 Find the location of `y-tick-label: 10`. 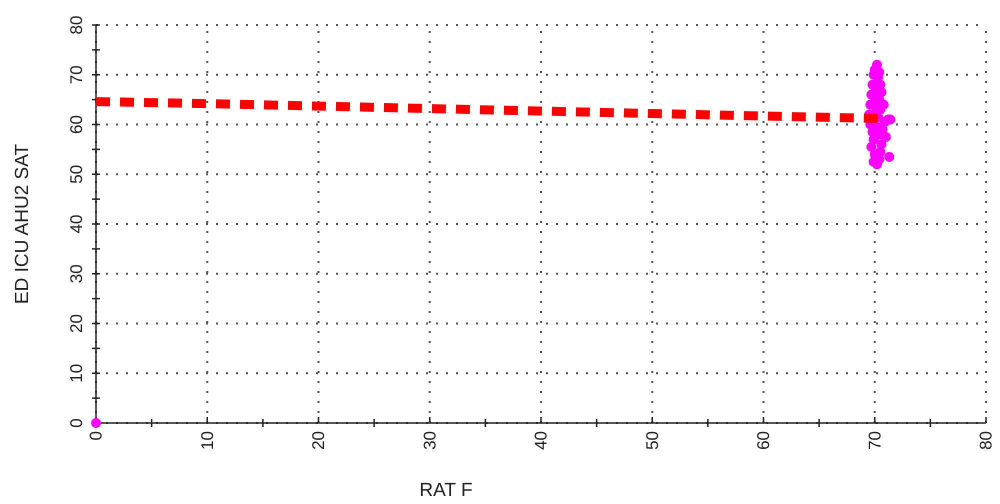

y-tick-label: 10 is located at coordinates (76, 373).